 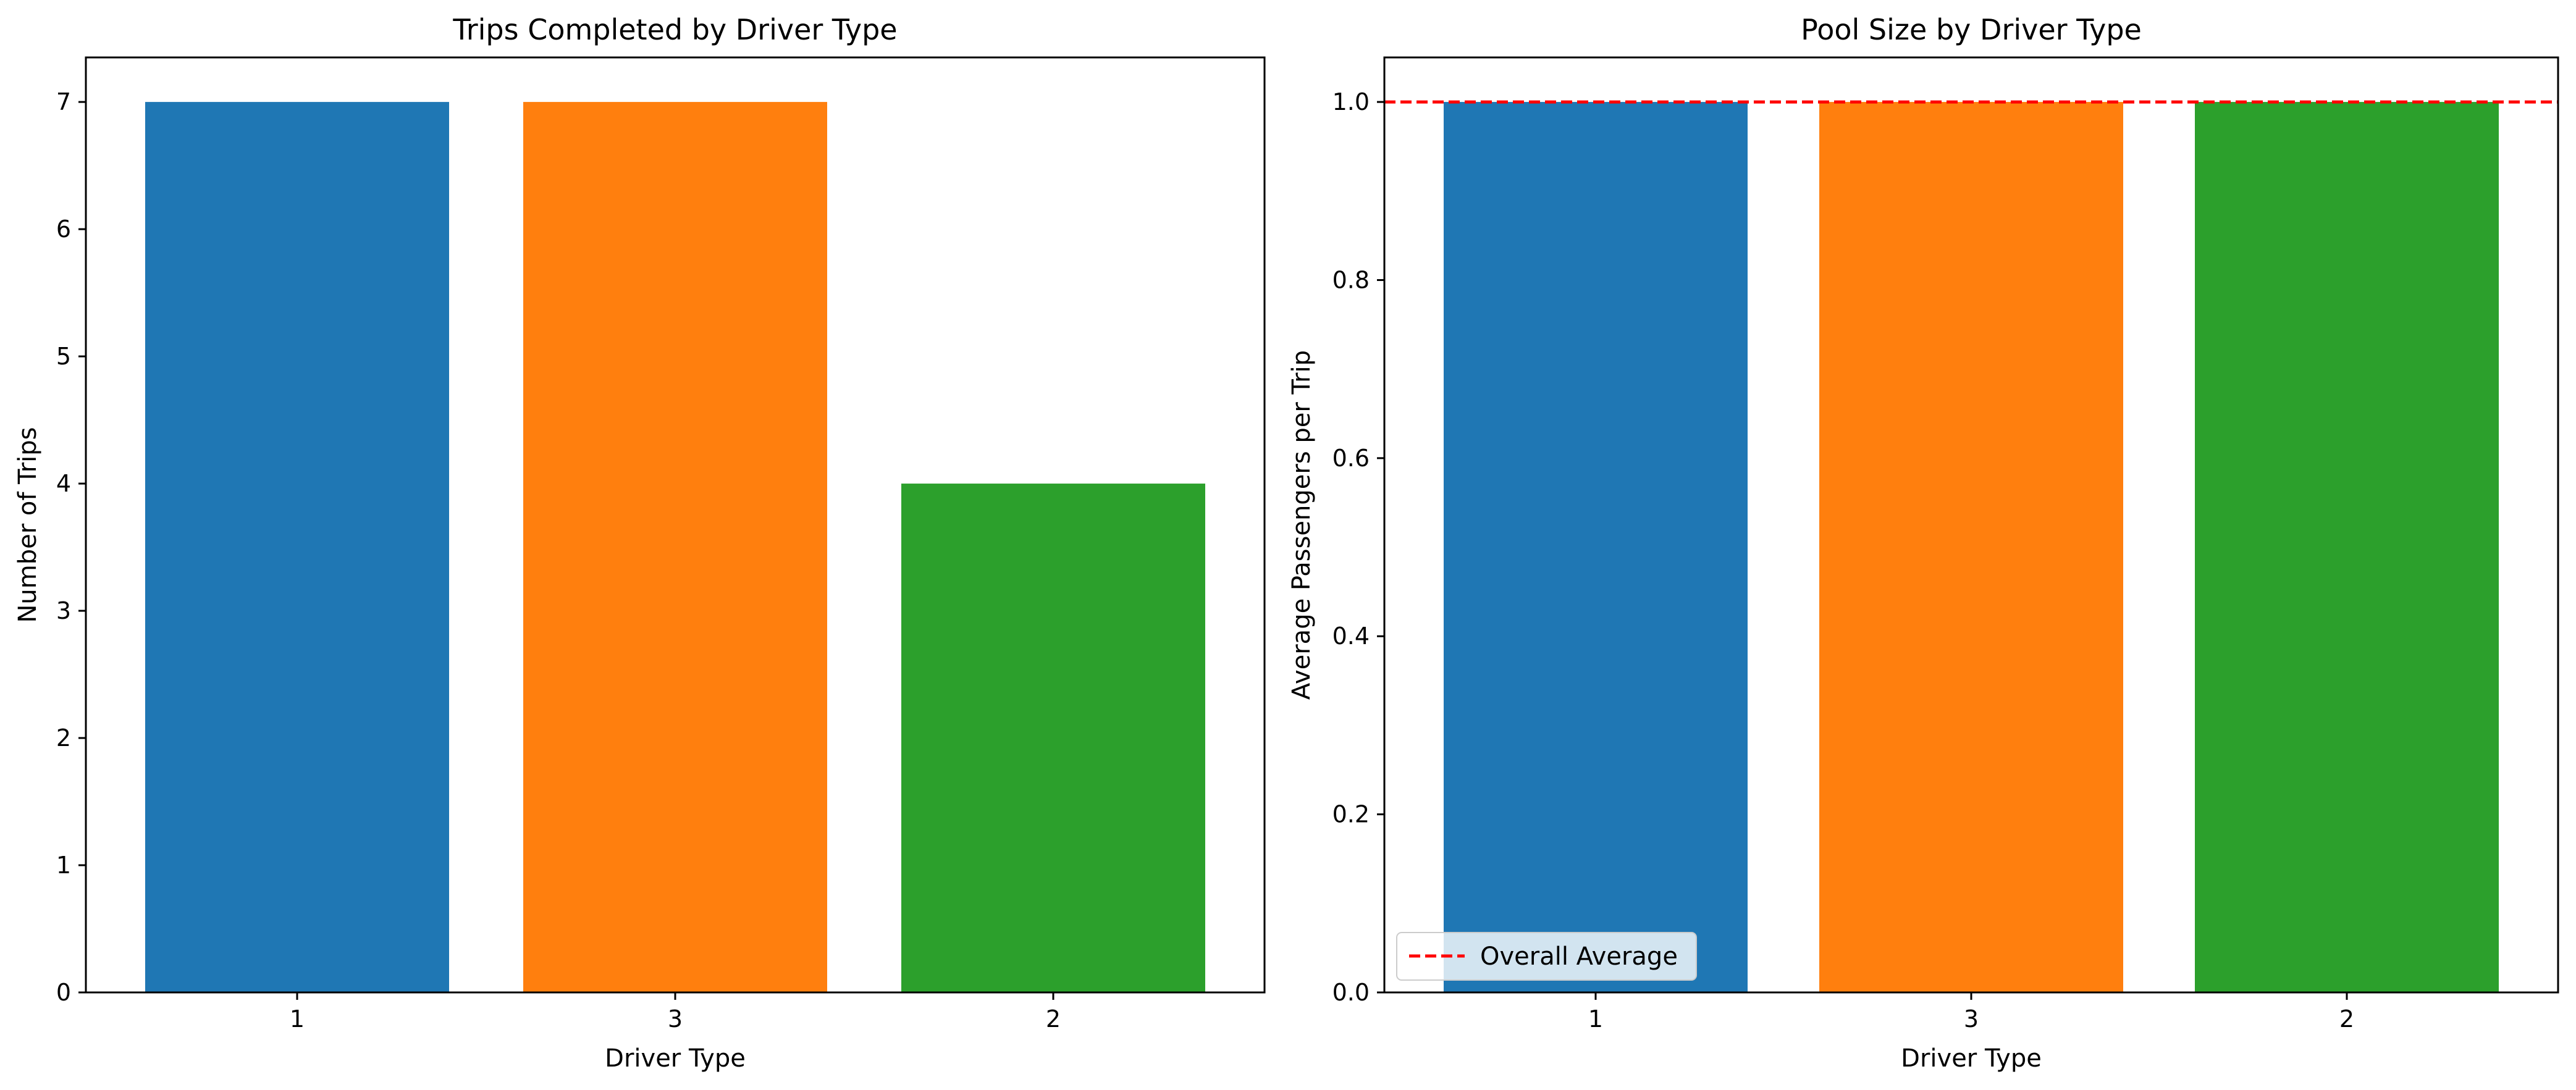 What do you see at coordinates (674, 29) in the screenshot?
I see `chart-title: Trips Completed by Driver Type` at bounding box center [674, 29].